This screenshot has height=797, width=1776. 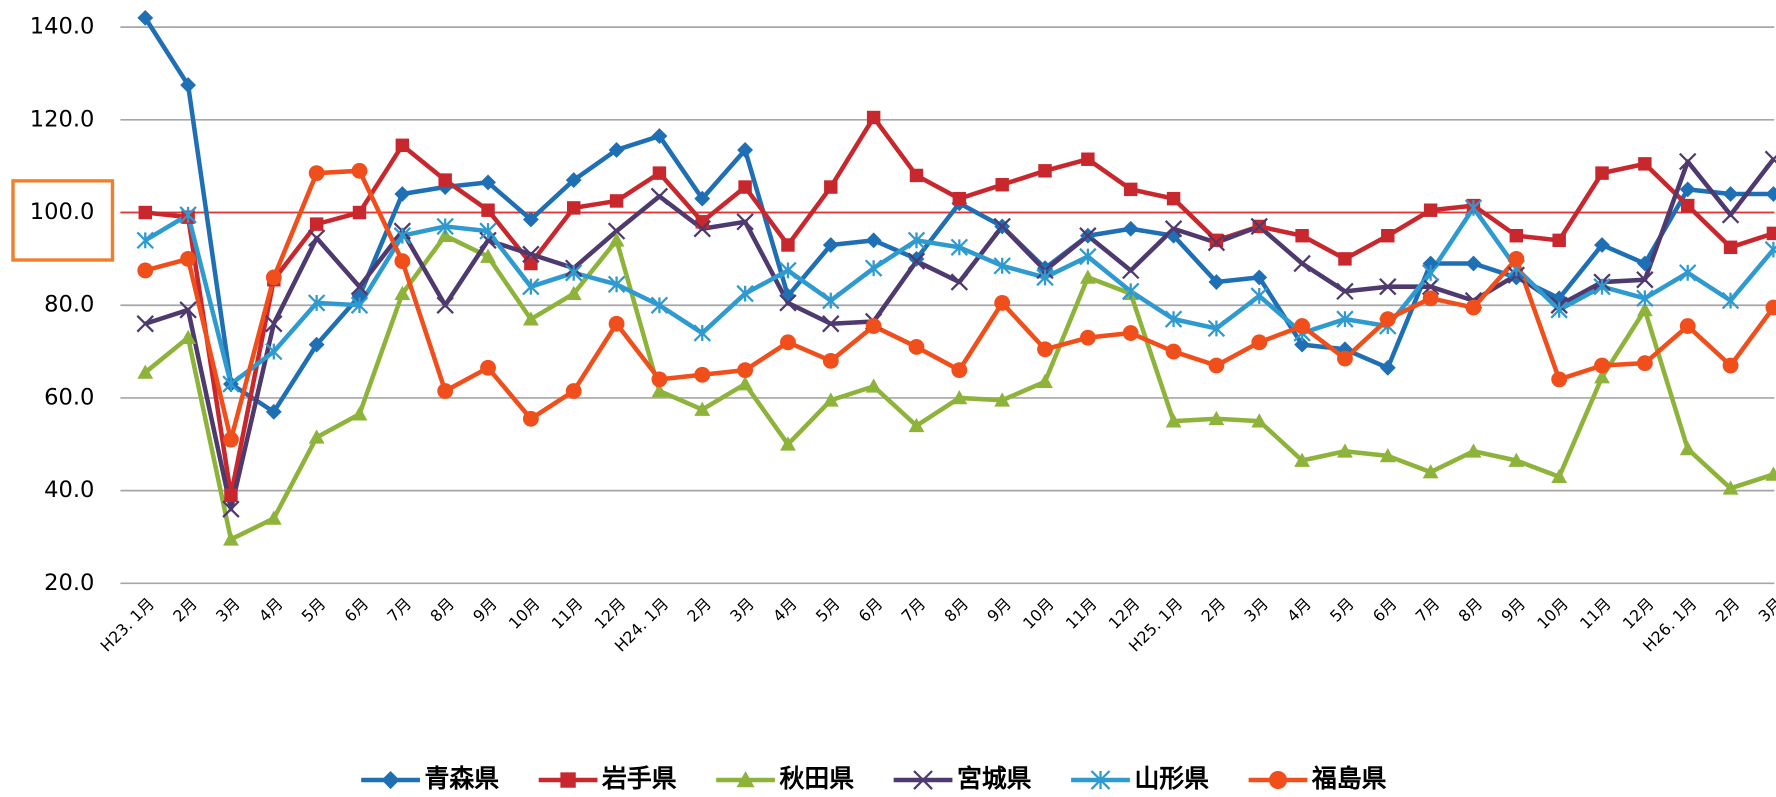 I want to click on y-tick-label: 60.0, so click(x=69, y=397).